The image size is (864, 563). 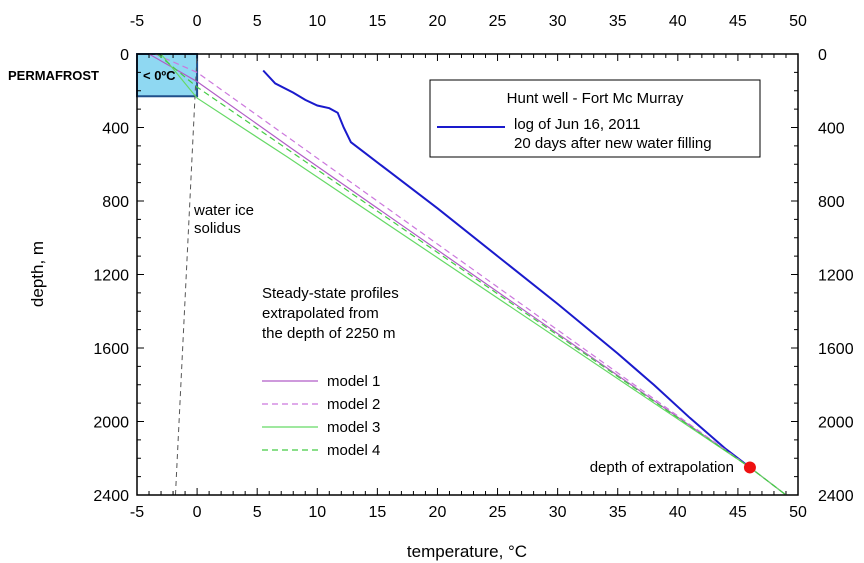 What do you see at coordinates (377, 512) in the screenshot?
I see `x-tick-label-bottom: 15` at bounding box center [377, 512].